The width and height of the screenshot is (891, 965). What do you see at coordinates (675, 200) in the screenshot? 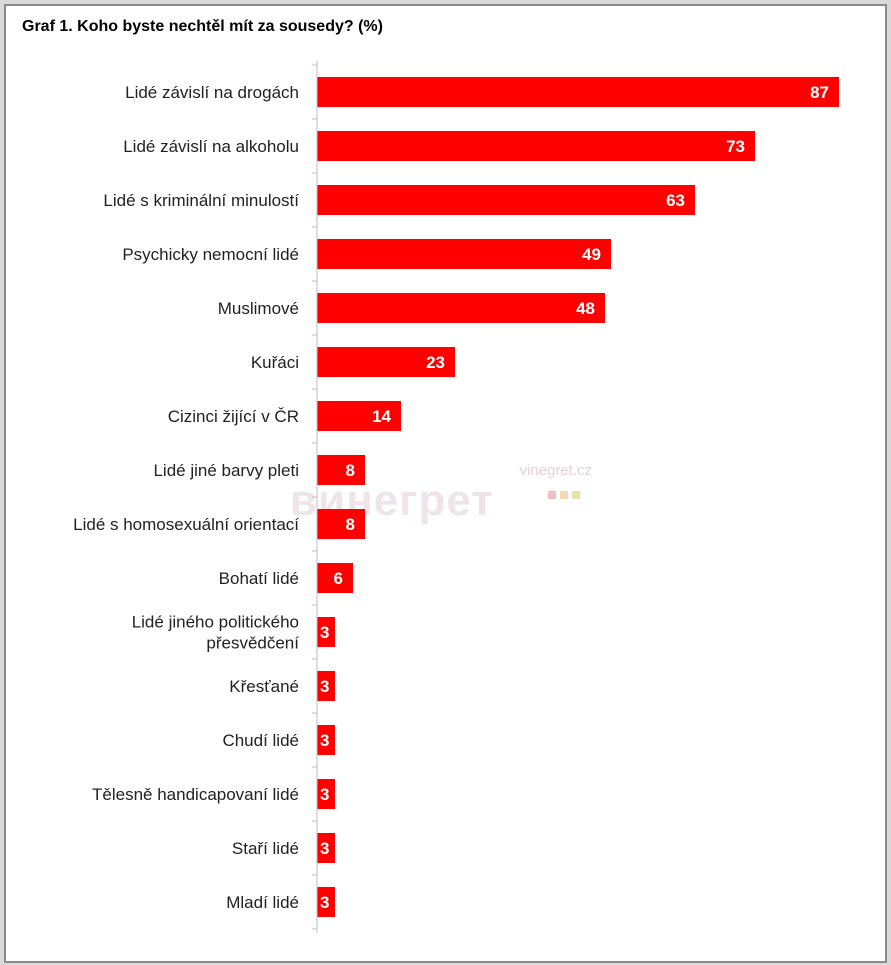
I see `data-label: 63` at bounding box center [675, 200].